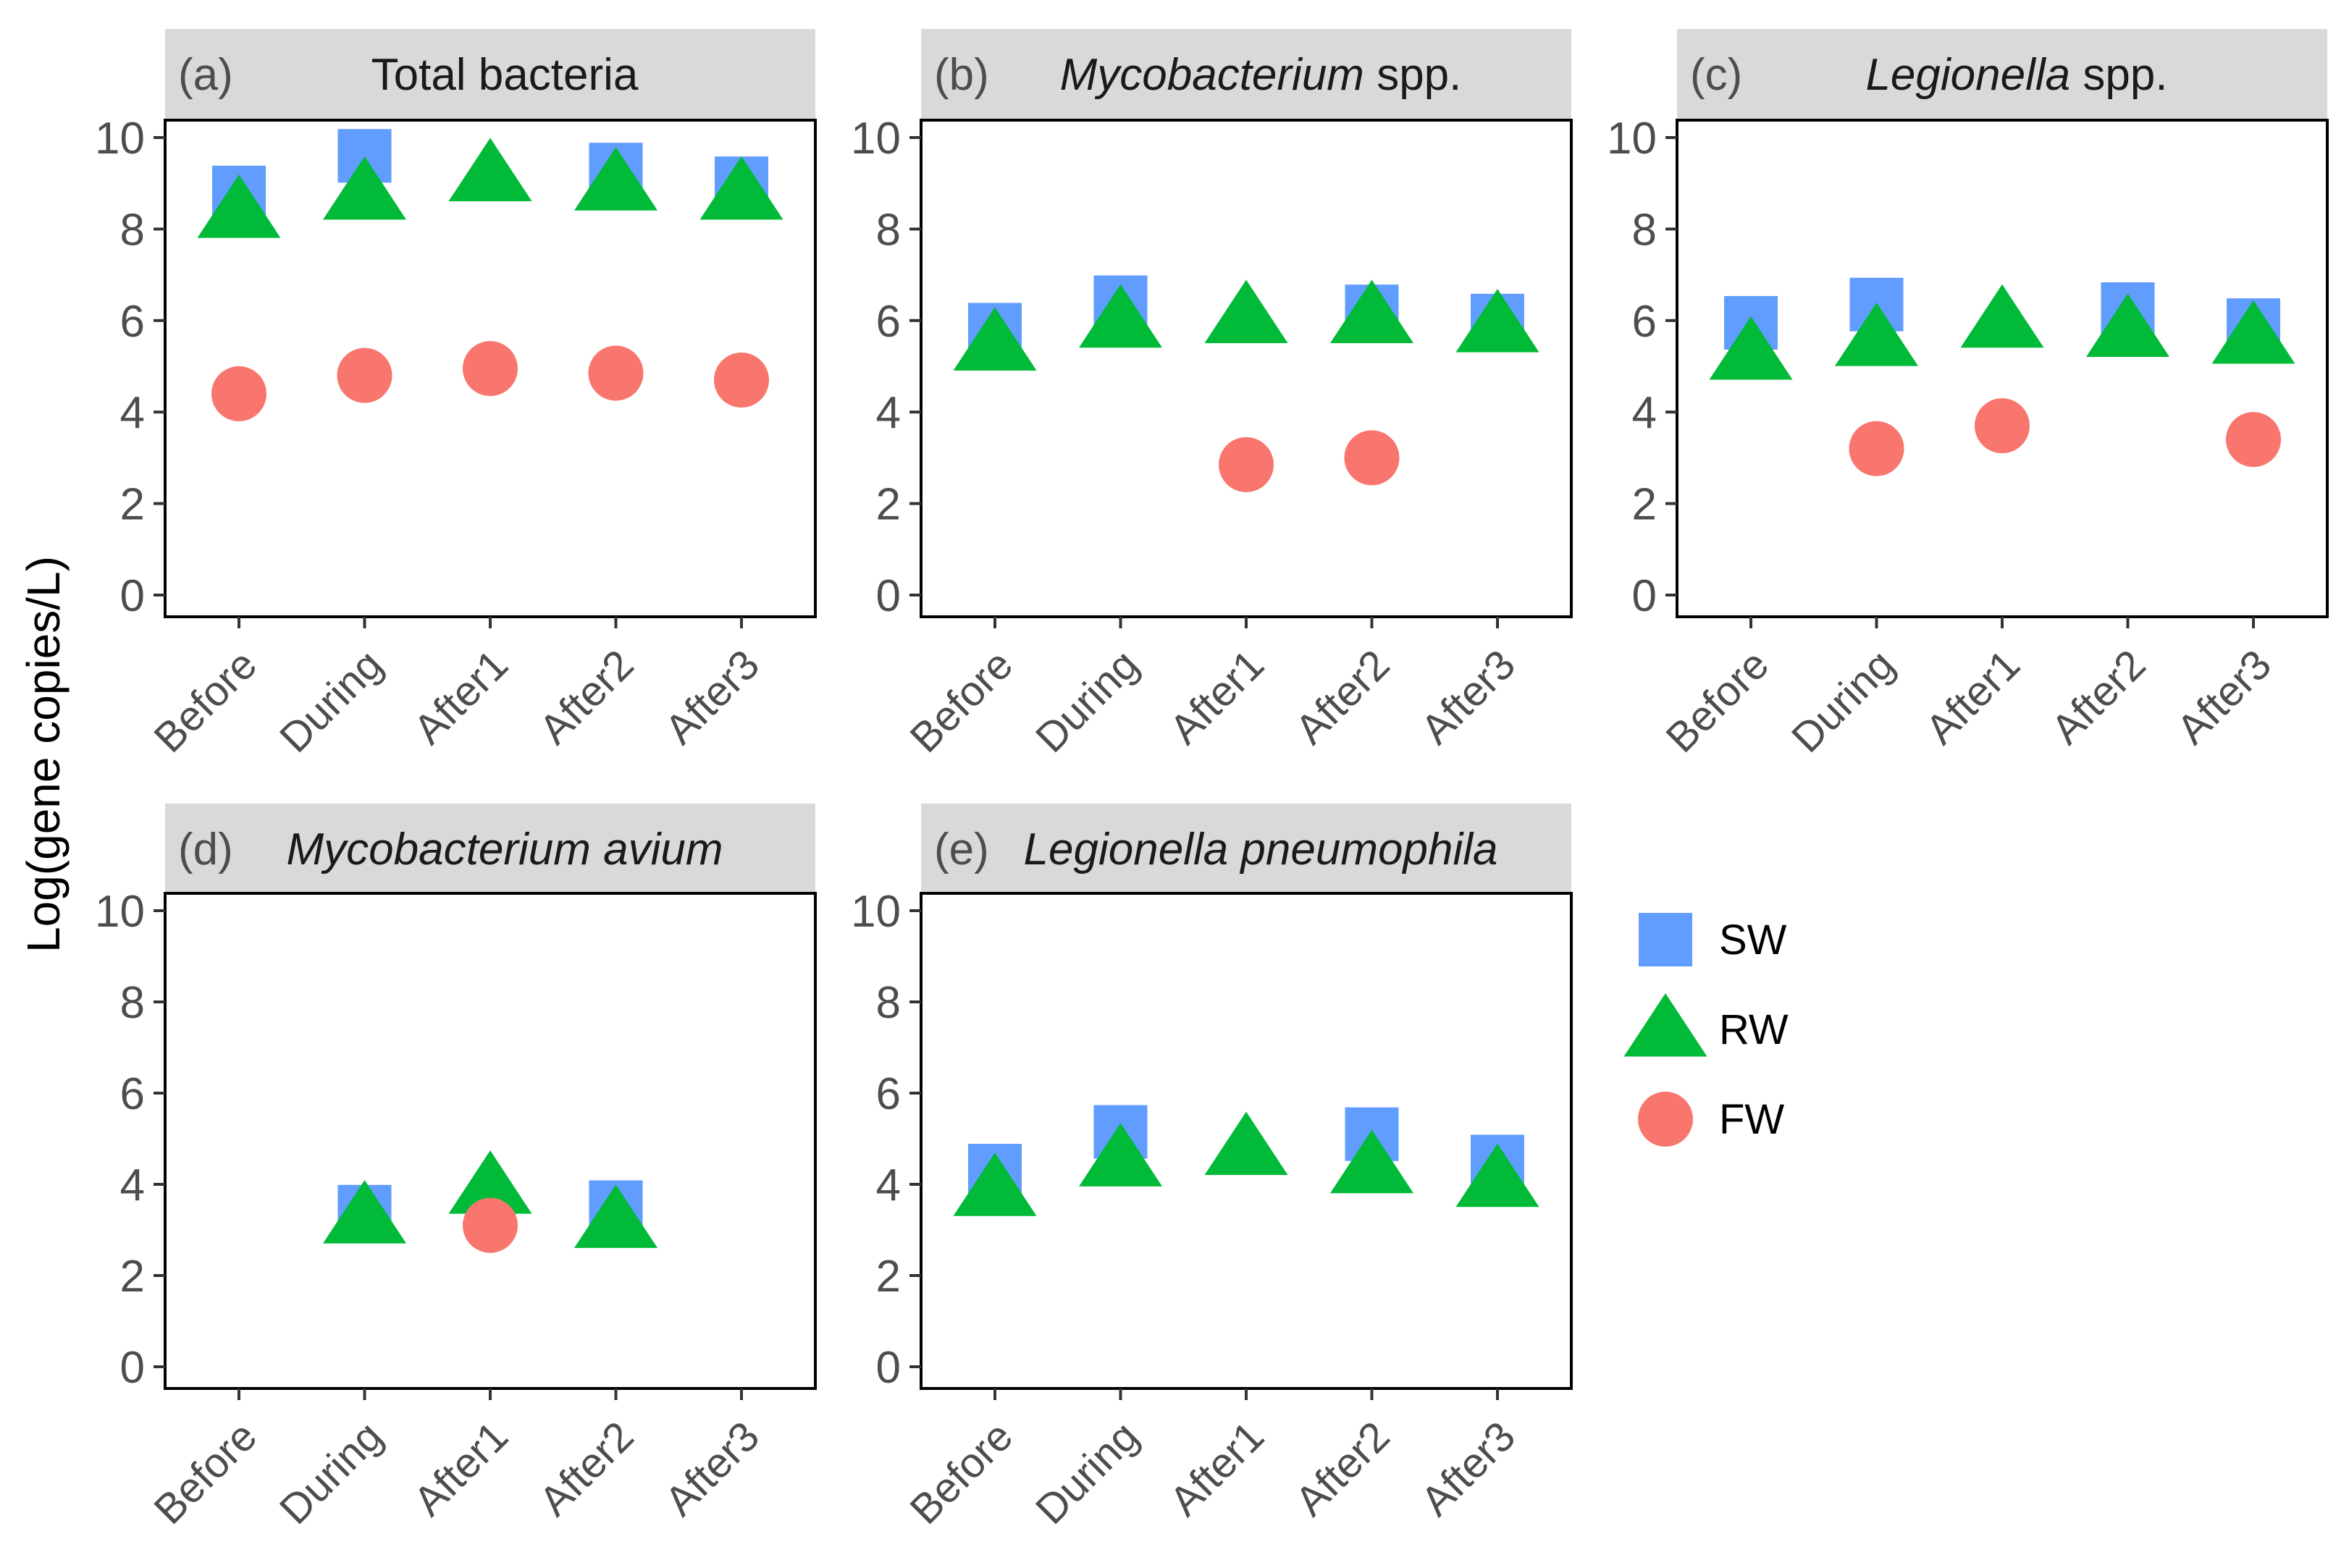 The width and height of the screenshot is (2349, 1568). I want to click on legend-key-fw, so click(1666, 1119).